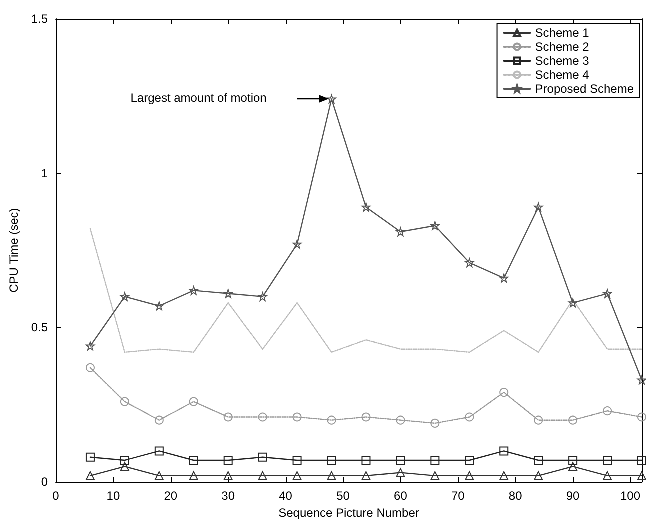 This screenshot has width=646, height=524. What do you see at coordinates (573, 496) in the screenshot?
I see `x-tick-label: 90` at bounding box center [573, 496].